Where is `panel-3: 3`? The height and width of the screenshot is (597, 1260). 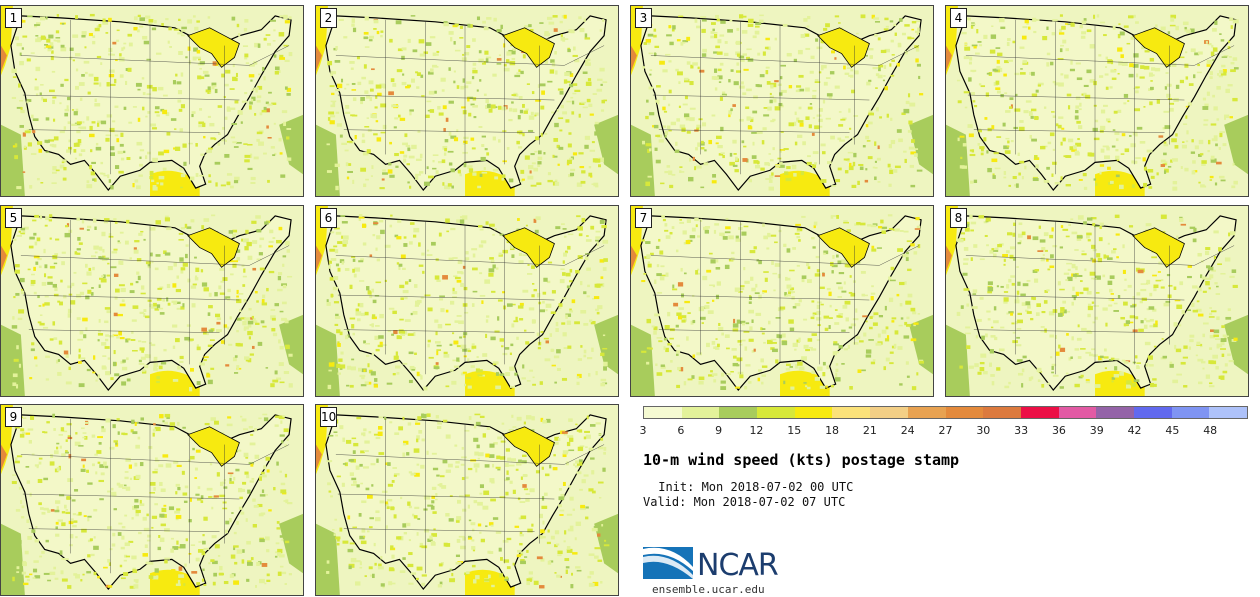 panel-3: 3 is located at coordinates (782, 101).